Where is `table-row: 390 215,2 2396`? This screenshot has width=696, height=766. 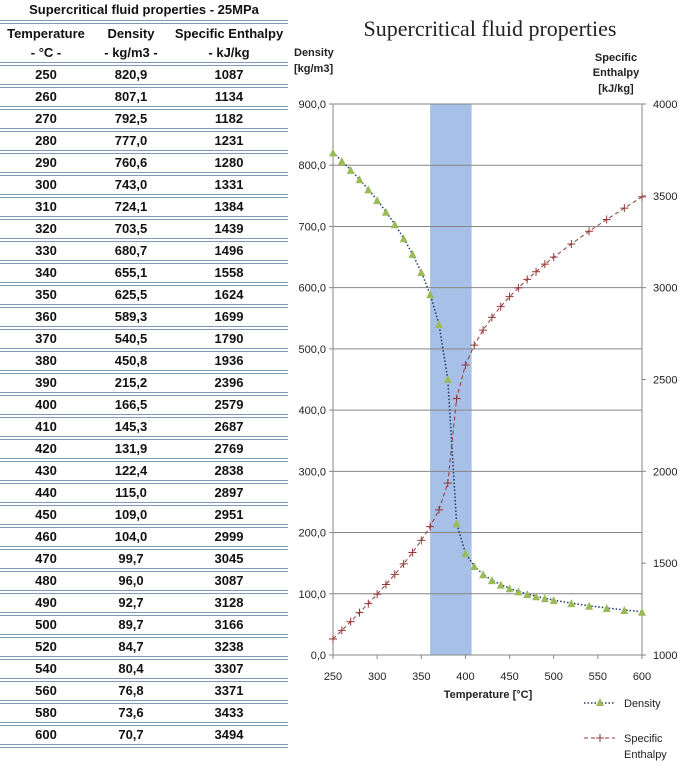
table-row: 390 215,2 2396 is located at coordinates (144, 383).